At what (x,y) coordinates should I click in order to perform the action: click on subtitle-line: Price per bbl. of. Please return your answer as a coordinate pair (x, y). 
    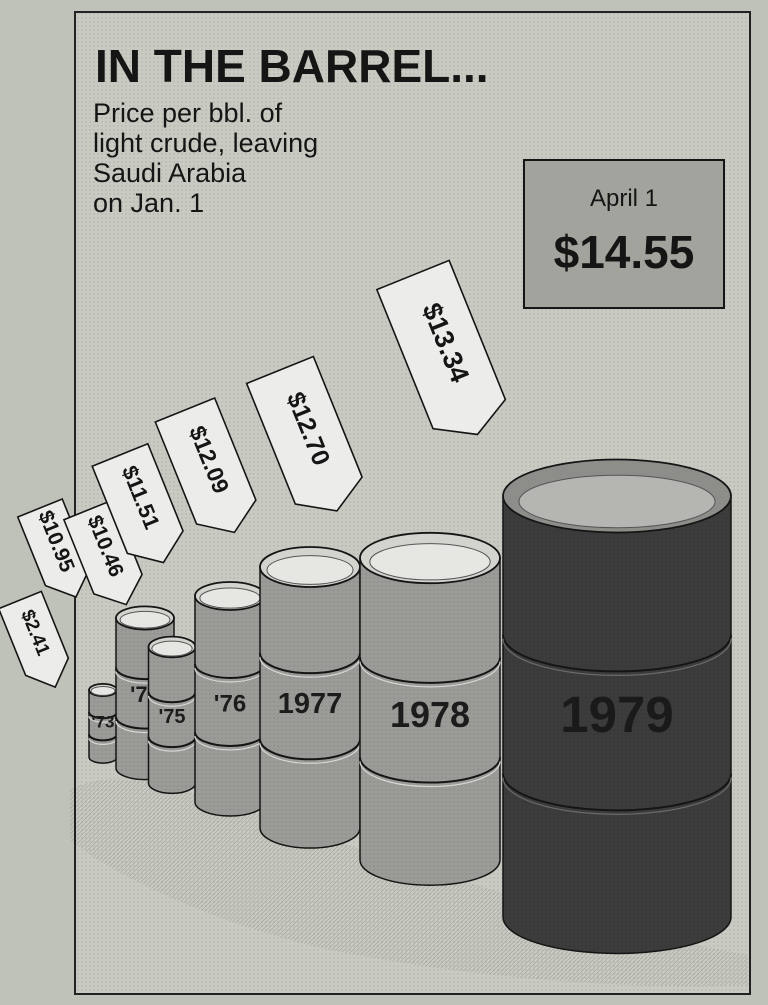
    Looking at the image, I should click on (188, 113).